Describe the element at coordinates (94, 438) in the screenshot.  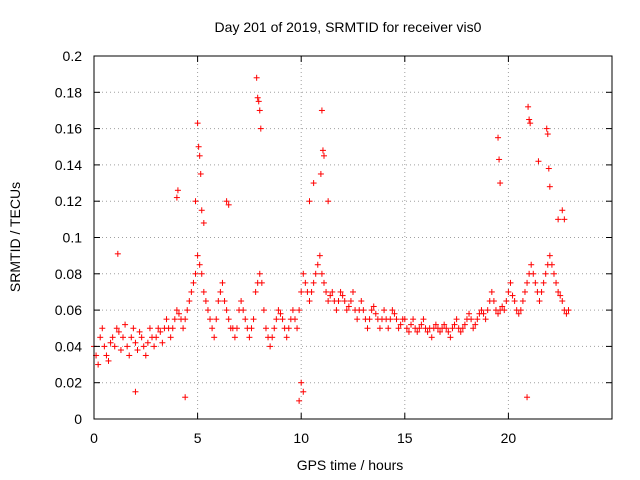
I see `x-tick-label: 0` at that location.